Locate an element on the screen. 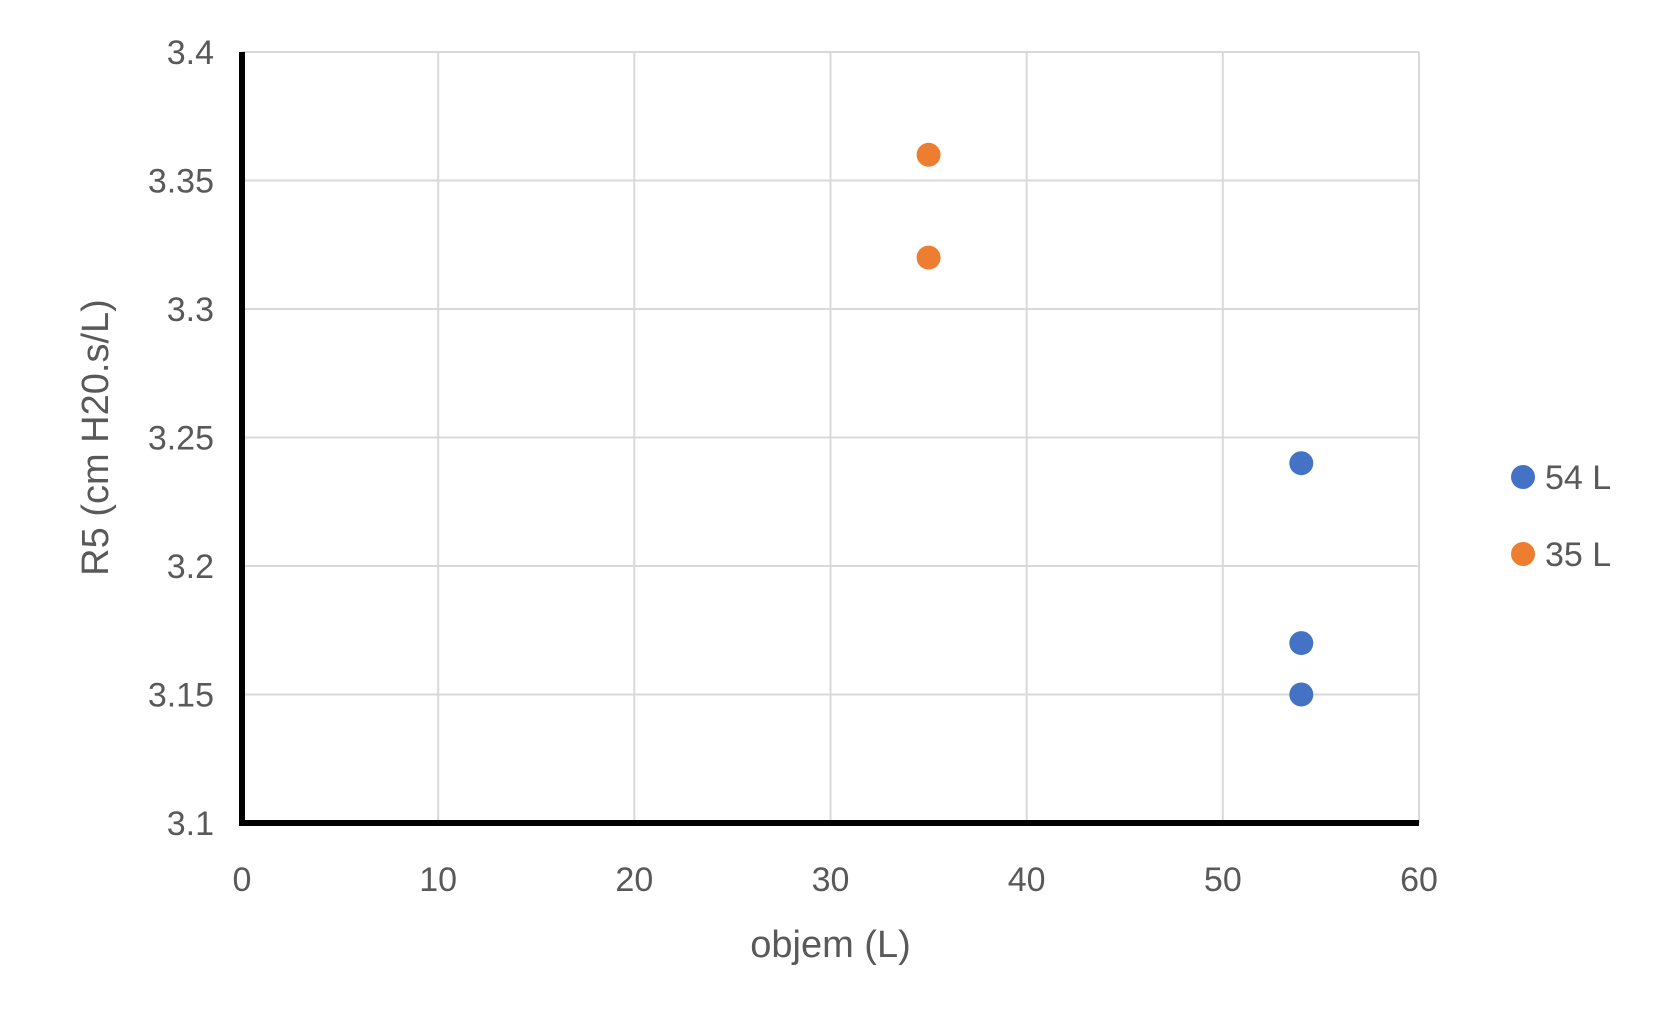  x-tick-label: 20 is located at coordinates (634, 880).